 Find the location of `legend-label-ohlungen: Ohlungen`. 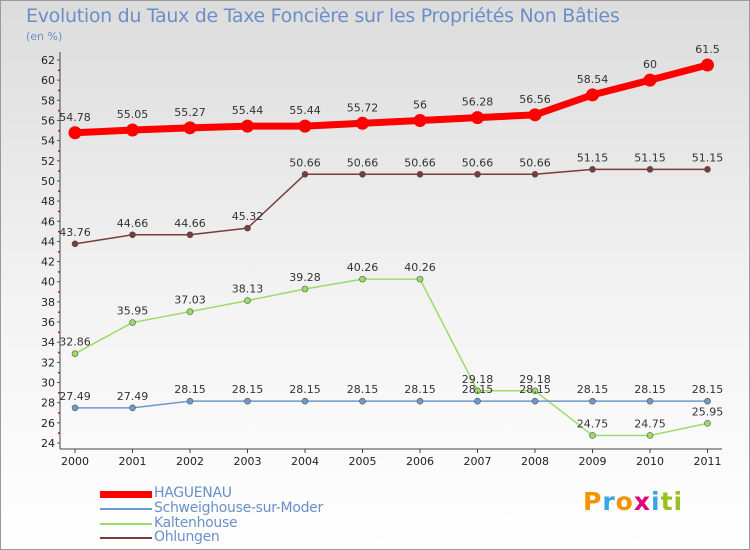

legend-label-ohlungen: Ohlungen is located at coordinates (187, 537).